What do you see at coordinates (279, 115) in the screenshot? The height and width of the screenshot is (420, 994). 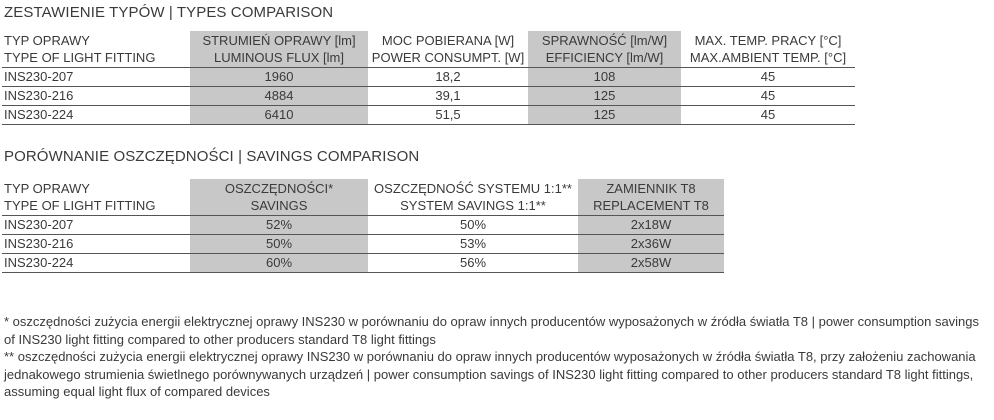 I see `cell-luminous-flux: 6410` at bounding box center [279, 115].